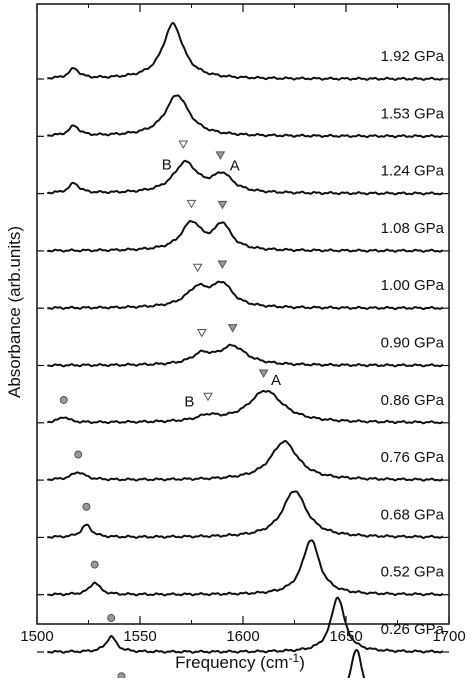 The height and width of the screenshot is (683, 474). What do you see at coordinates (448, 636) in the screenshot?
I see `x-tick-label: 1700` at bounding box center [448, 636].